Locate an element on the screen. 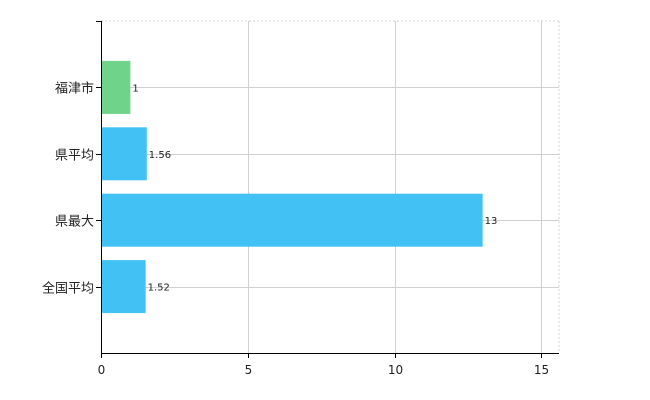 The width and height of the screenshot is (650, 400). data-label-3: 1.52 is located at coordinates (159, 288).